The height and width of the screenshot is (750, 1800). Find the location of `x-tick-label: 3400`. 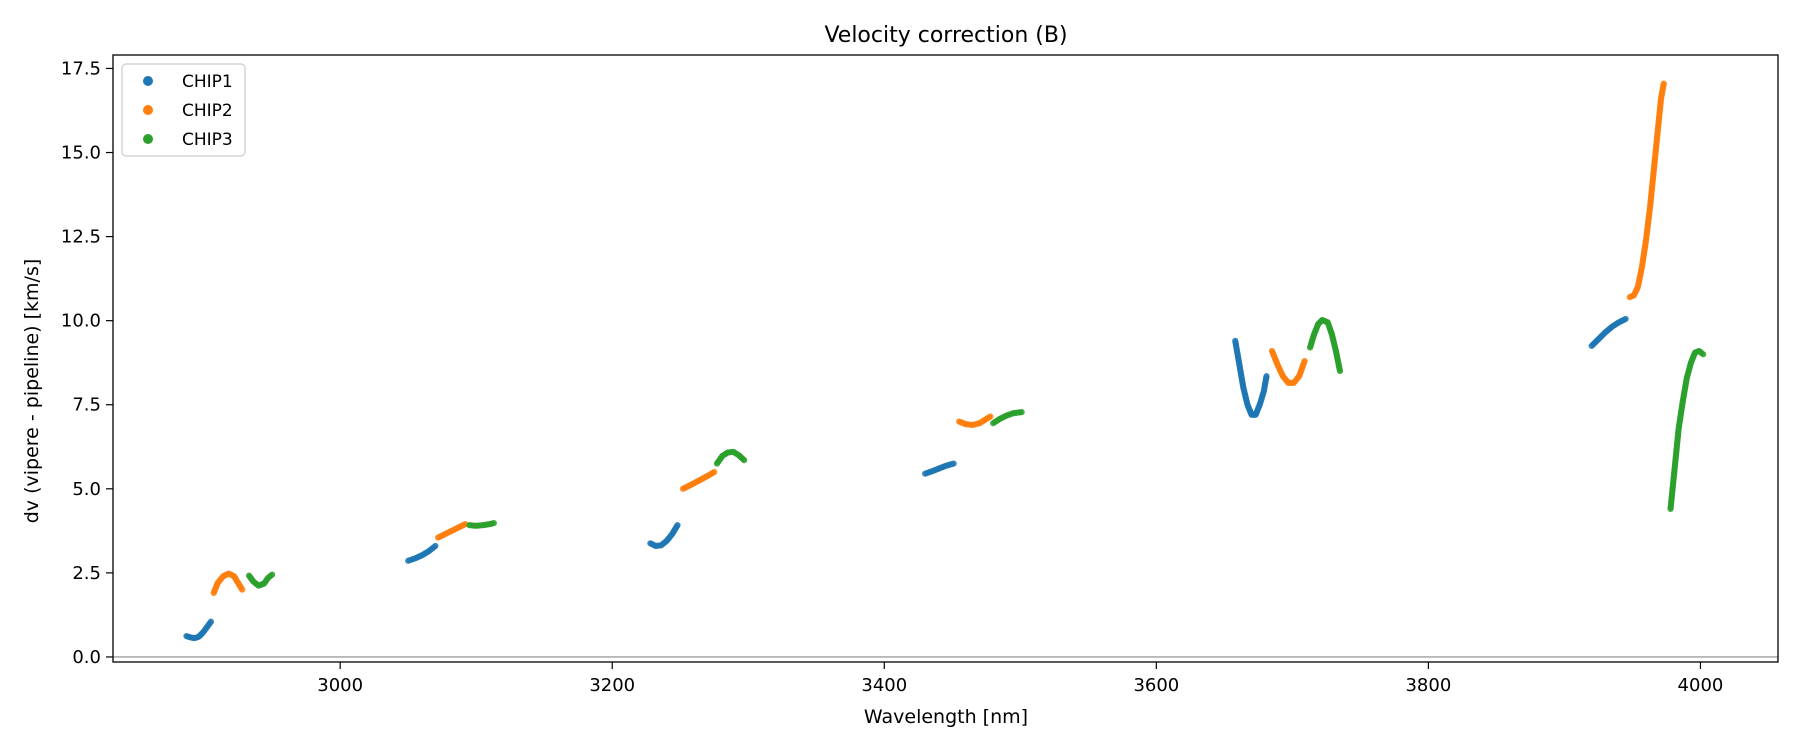

x-tick-label: 3400 is located at coordinates (884, 685).